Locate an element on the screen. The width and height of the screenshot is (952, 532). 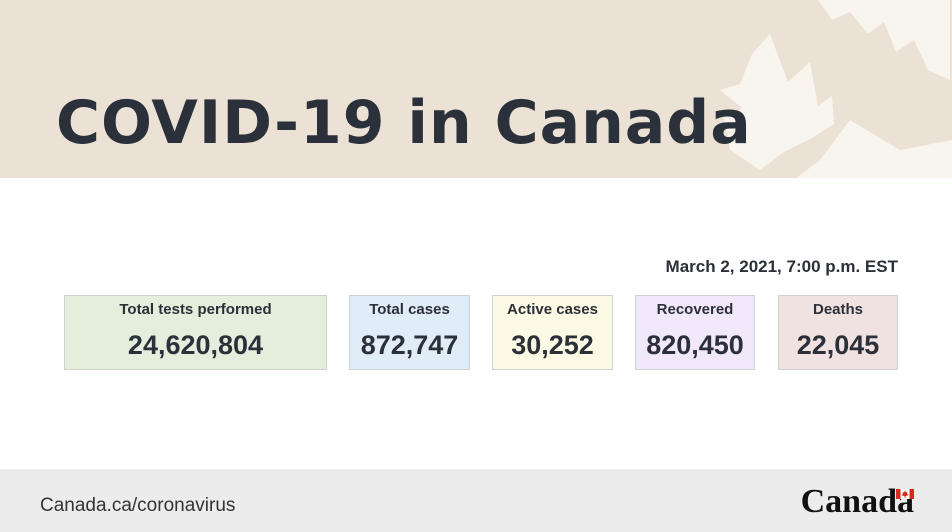
stat-card-recovered: Recovered 820,450 is located at coordinates (695, 332).